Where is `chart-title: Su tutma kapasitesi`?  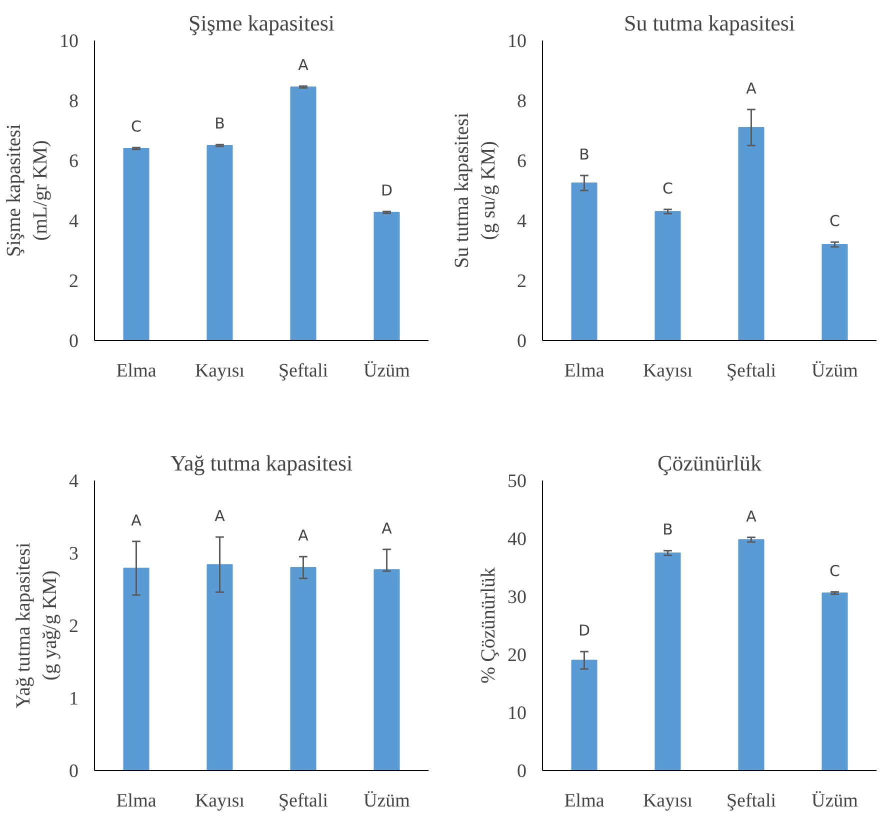
chart-title: Su tutma kapasitesi is located at coordinates (710, 23).